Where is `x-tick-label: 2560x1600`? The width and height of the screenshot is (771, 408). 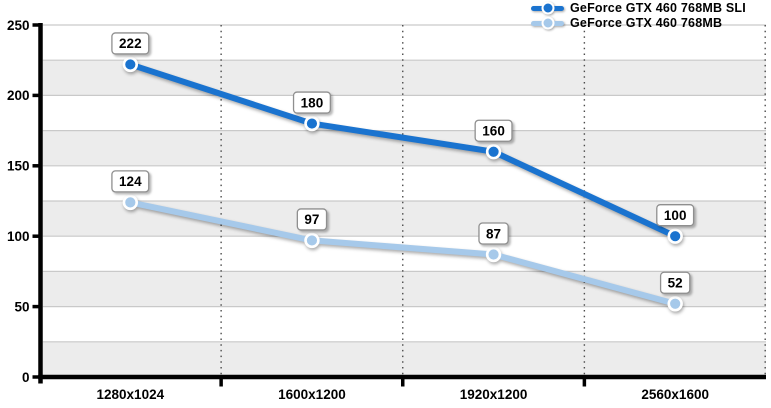 x-tick-label: 2560x1600 is located at coordinates (675, 394).